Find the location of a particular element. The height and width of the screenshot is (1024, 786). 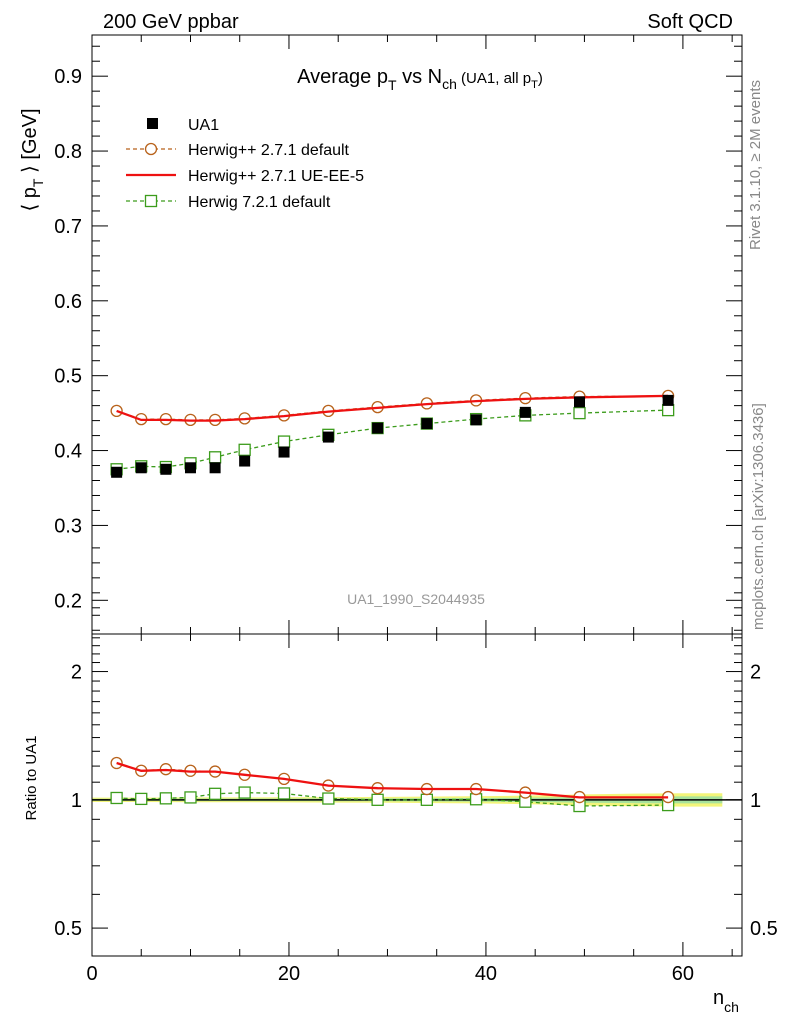

ratio-line-herwig-7-2-1-default is located at coordinates (392, 799).